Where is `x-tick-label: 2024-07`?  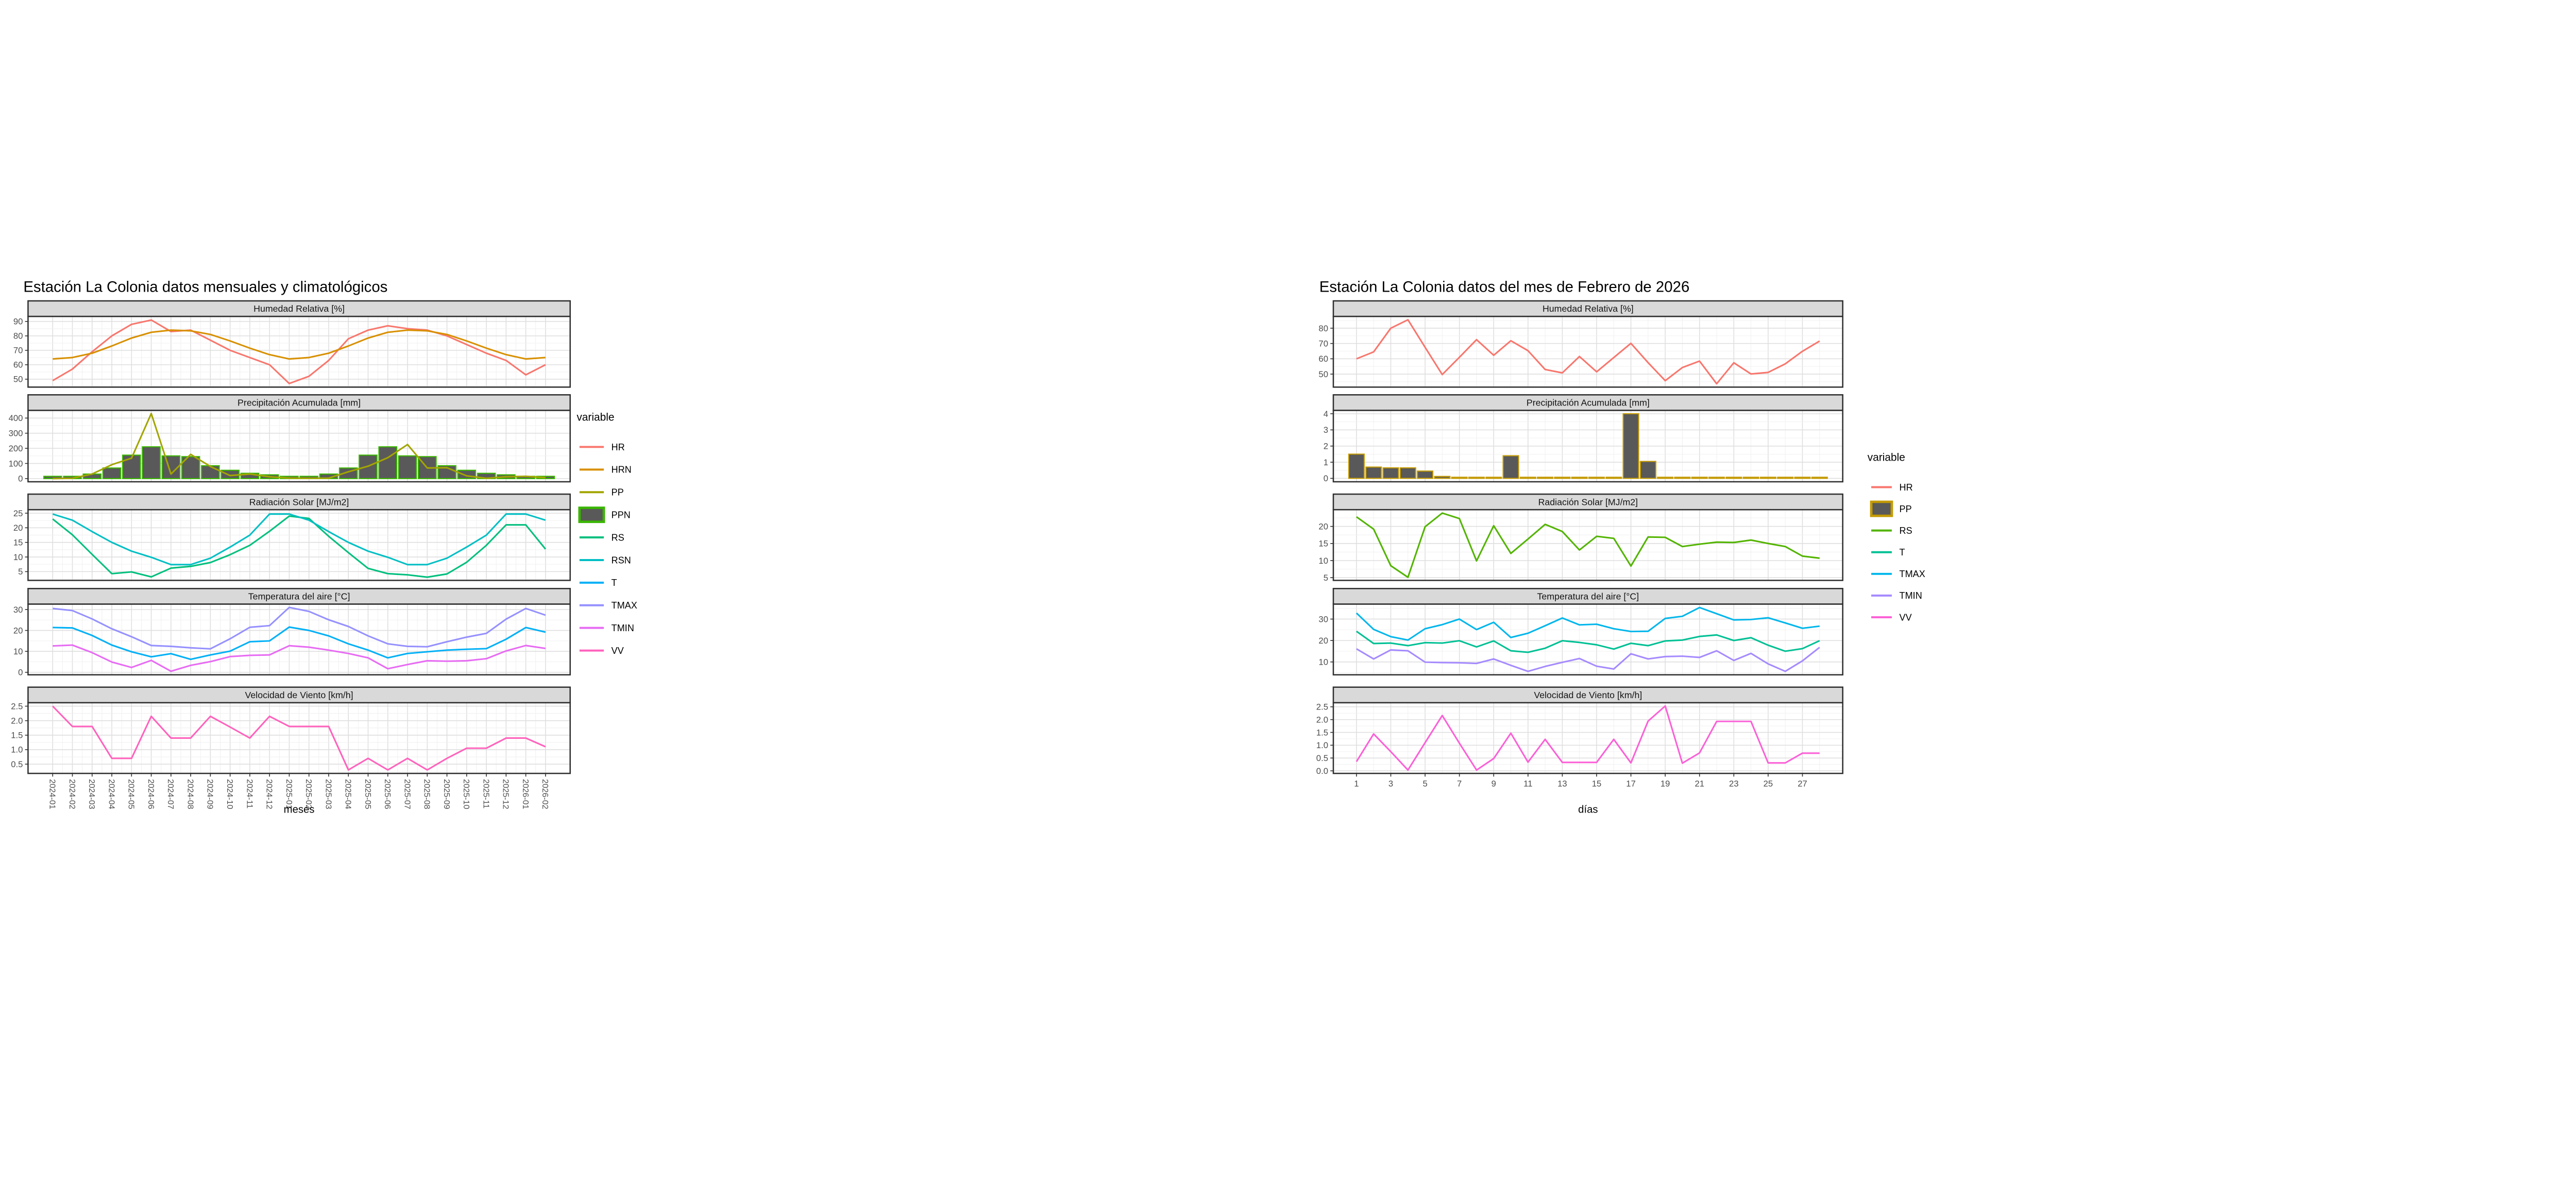 x-tick-label: 2024-07 is located at coordinates (170, 794).